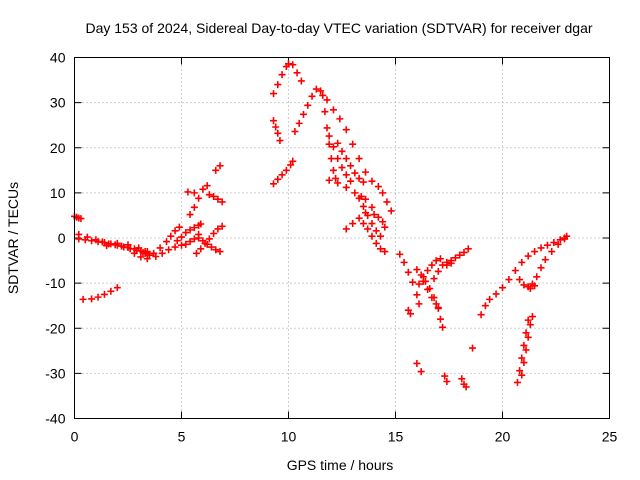  Describe the element at coordinates (58, 193) in the screenshot. I see `y-tick-label: 10` at that location.